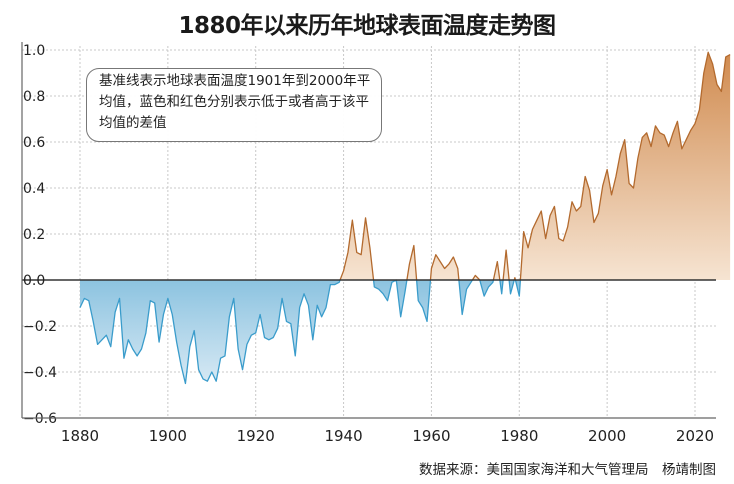 The height and width of the screenshot is (484, 734). Describe the element at coordinates (431, 436) in the screenshot. I see `x-tick-label: 1960` at that location.